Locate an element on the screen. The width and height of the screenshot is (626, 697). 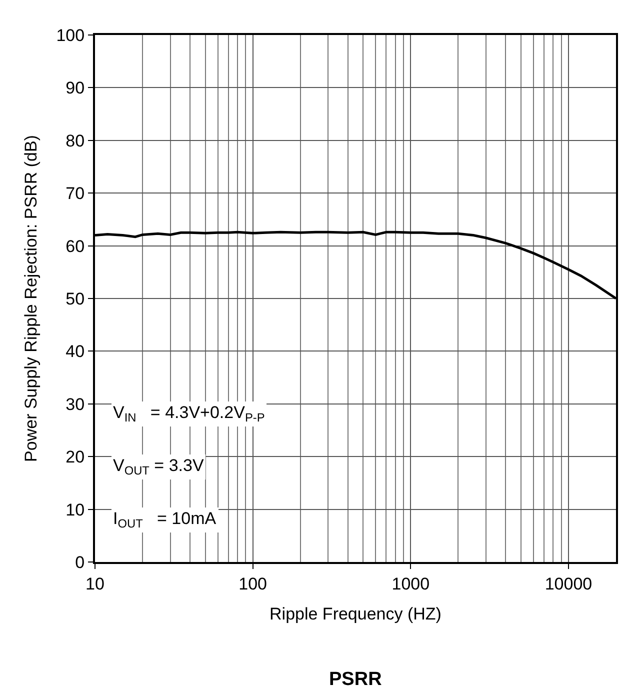
x-tick-label: 1000 is located at coordinates (411, 584).